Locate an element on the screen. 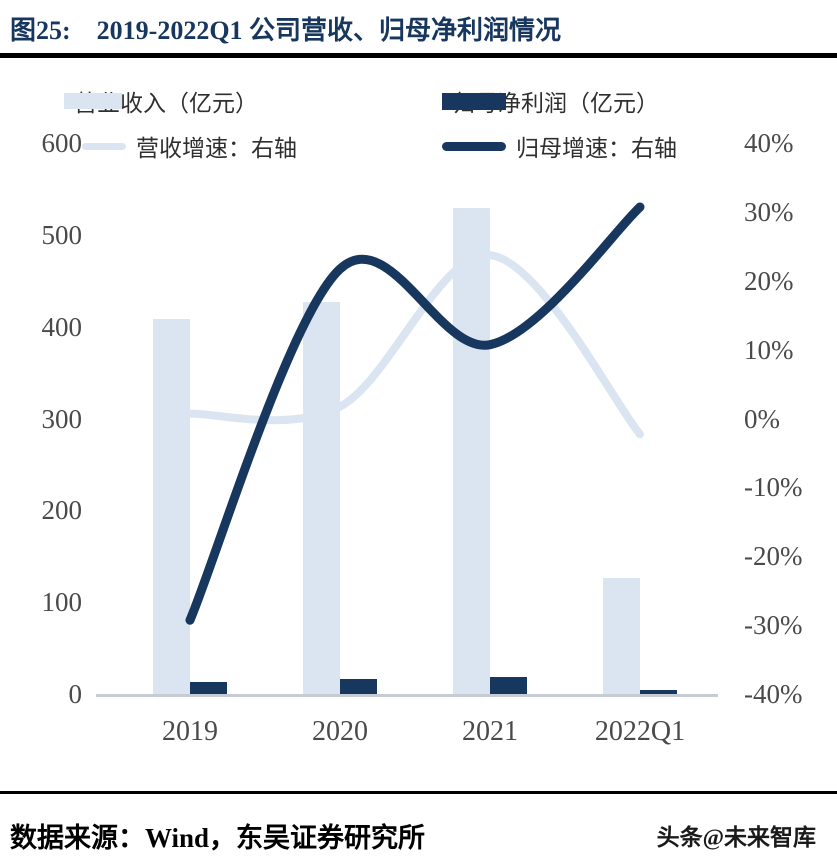  bar-profit-2022Q1 is located at coordinates (658, 693).